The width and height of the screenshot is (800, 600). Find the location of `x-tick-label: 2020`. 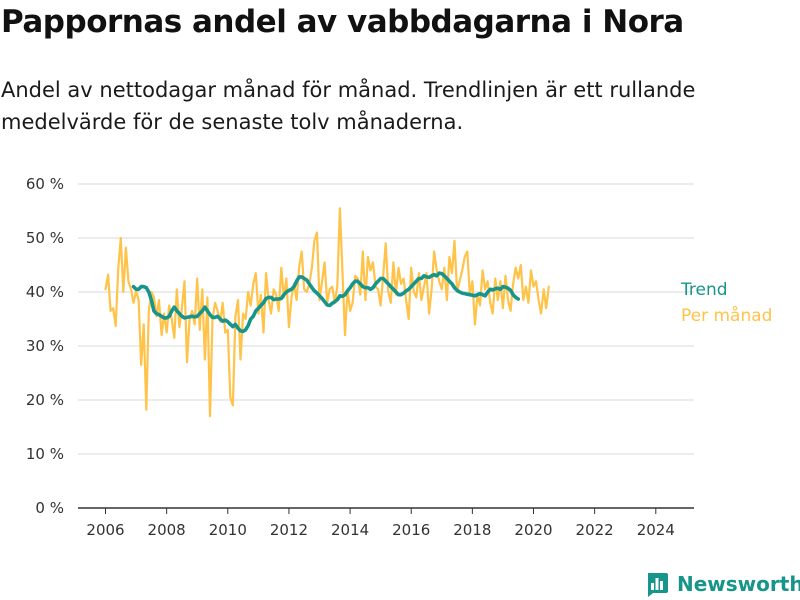

x-tick-label: 2020 is located at coordinates (533, 530).